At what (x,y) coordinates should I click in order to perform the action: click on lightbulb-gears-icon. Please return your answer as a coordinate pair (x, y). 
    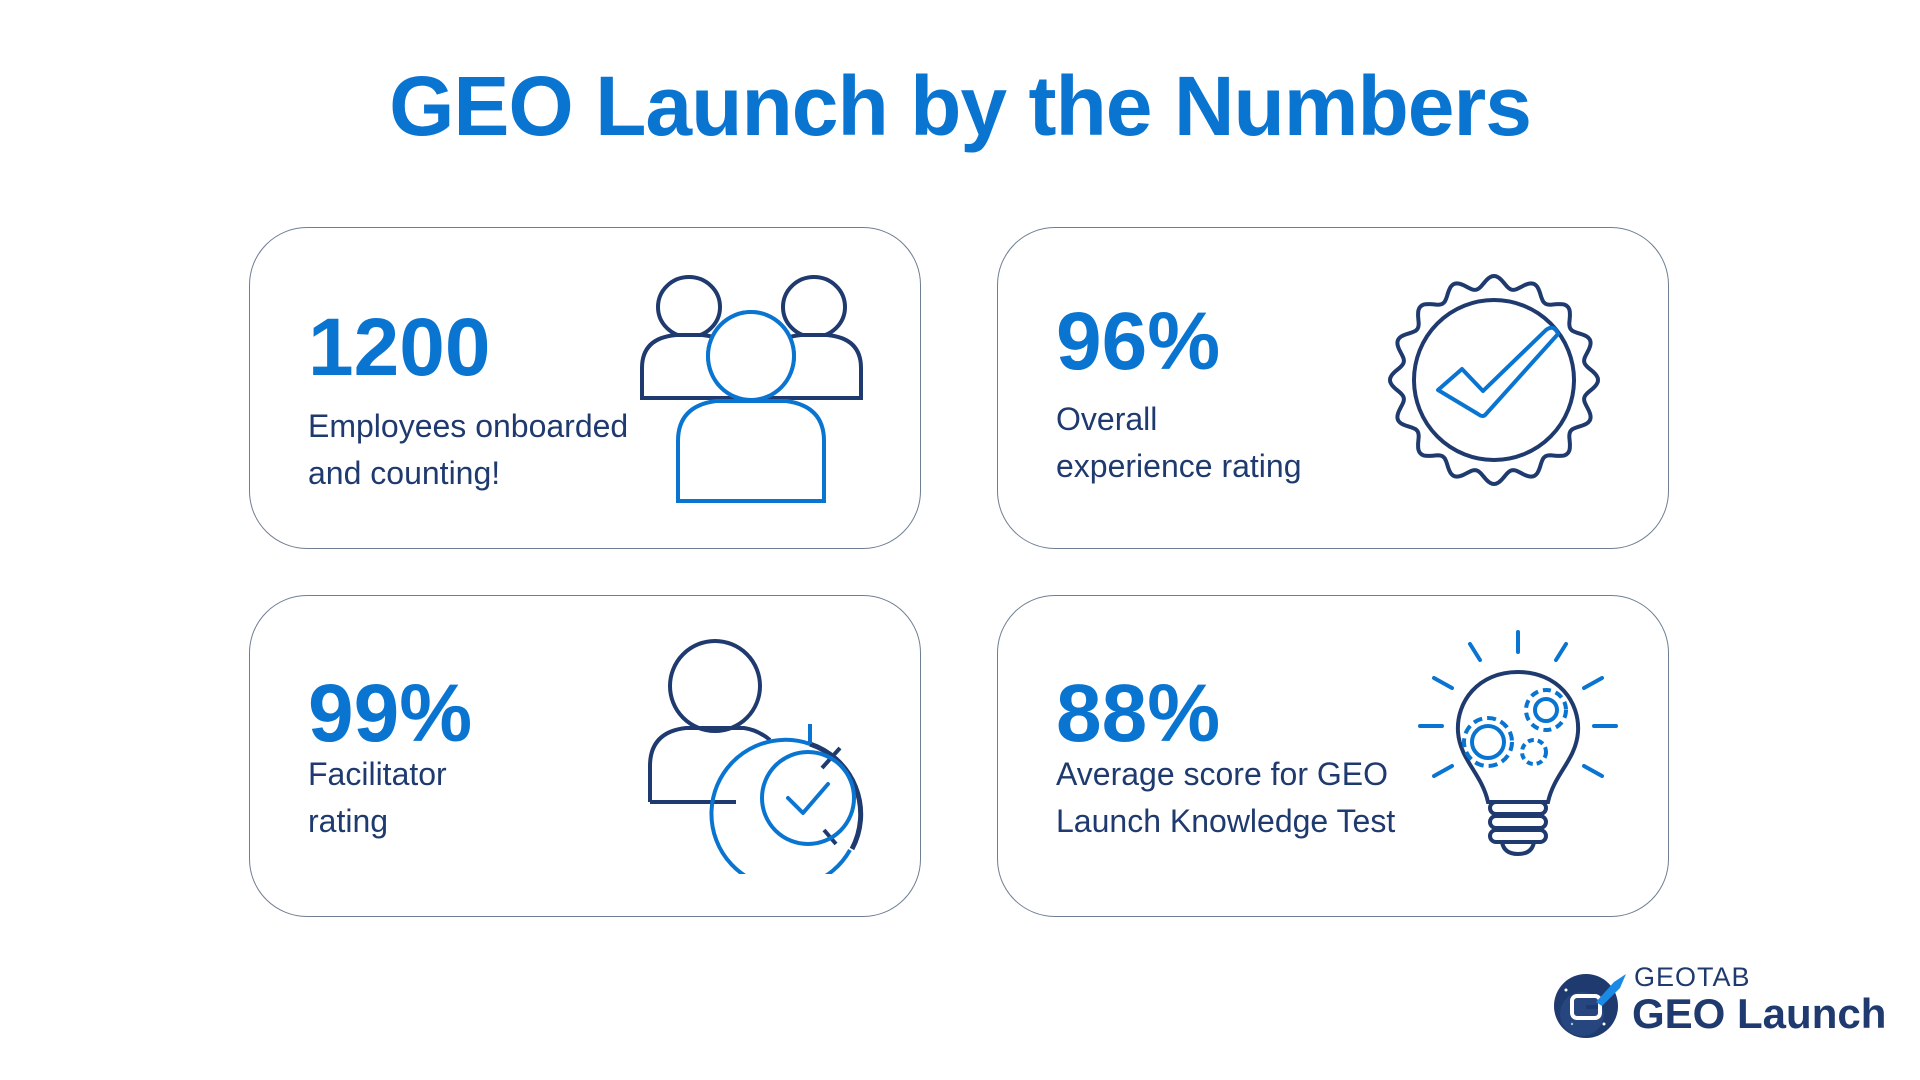
    Looking at the image, I should click on (1518, 743).